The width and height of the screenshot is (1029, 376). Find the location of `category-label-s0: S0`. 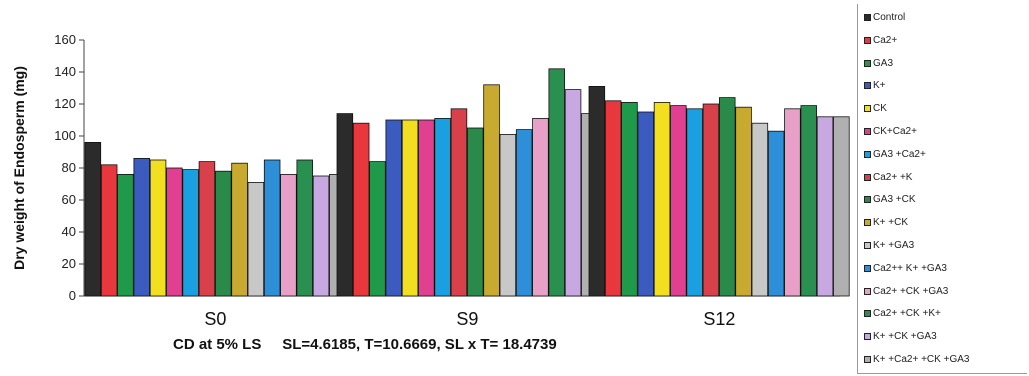

category-label-s0: S0 is located at coordinates (215, 319).